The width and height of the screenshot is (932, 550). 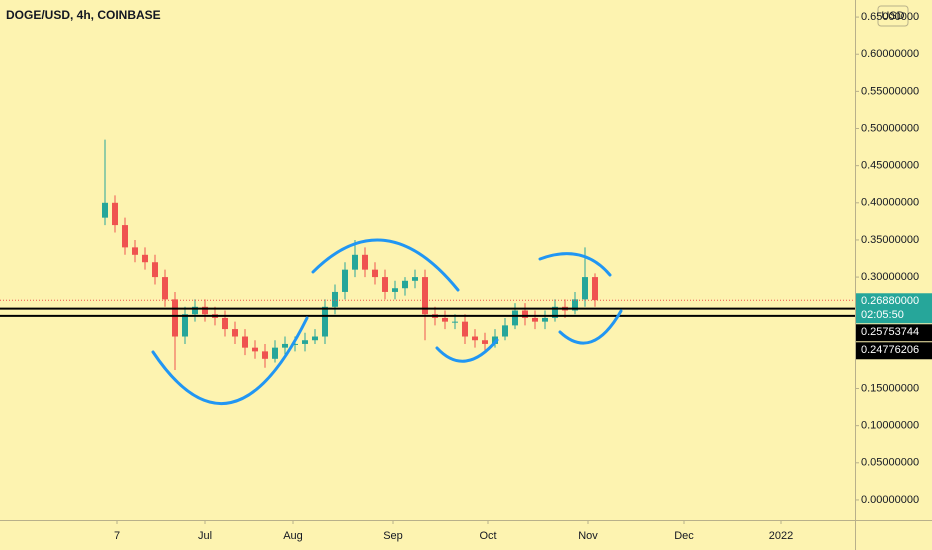 I want to click on last-price-label: 0.26880000, so click(x=890, y=301).